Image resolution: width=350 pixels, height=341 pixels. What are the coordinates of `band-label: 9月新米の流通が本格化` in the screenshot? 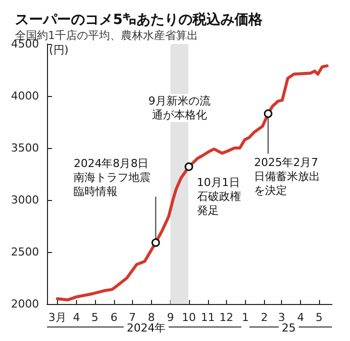 It's located at (179, 108).